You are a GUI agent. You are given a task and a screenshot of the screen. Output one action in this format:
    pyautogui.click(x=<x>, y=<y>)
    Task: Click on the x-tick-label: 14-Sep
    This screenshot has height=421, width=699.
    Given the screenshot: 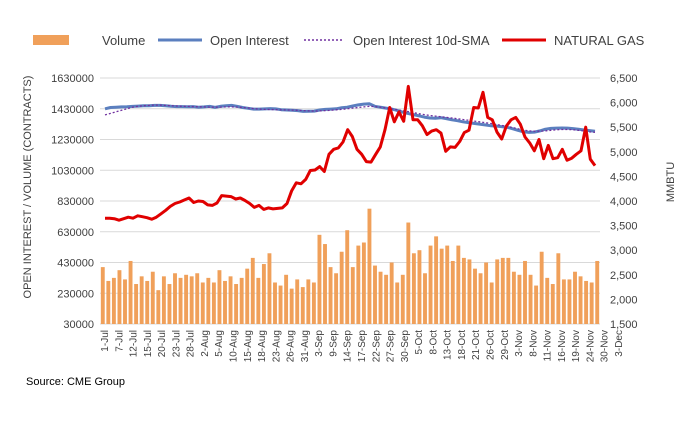 What is the action you would take?
    pyautogui.click(x=348, y=346)
    